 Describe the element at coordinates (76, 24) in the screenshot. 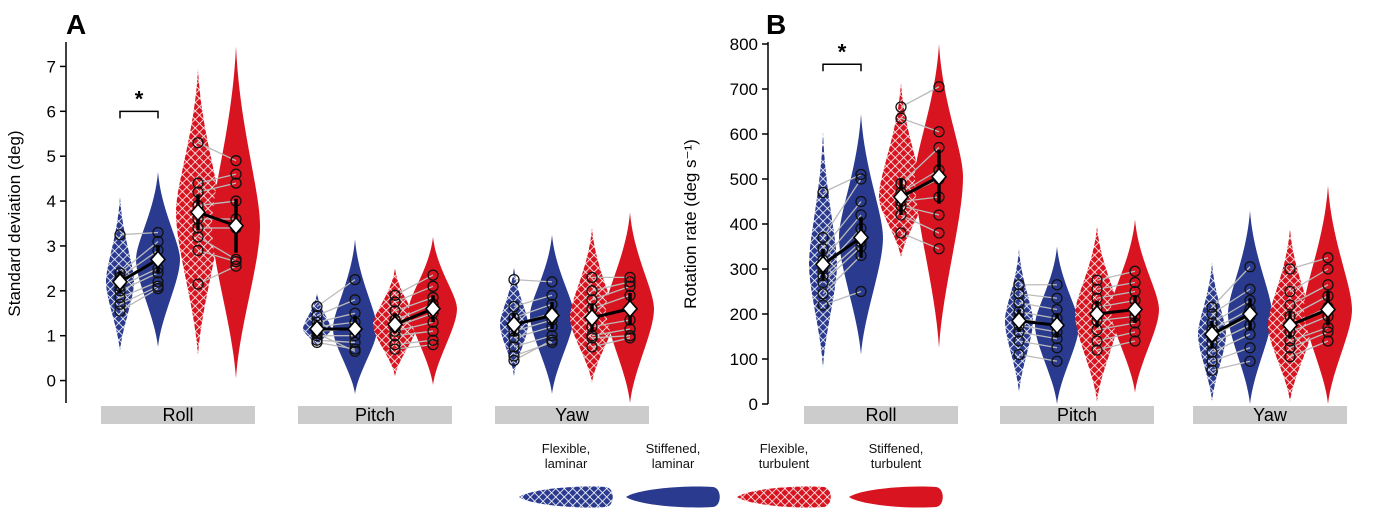

I see `panel-label: A` at that location.